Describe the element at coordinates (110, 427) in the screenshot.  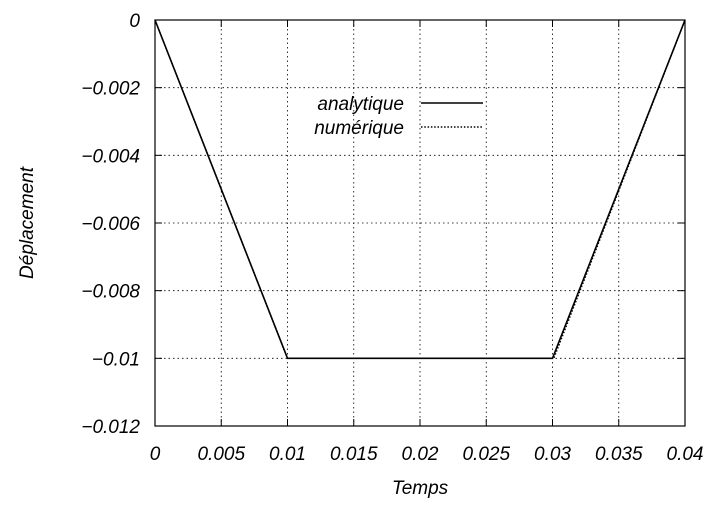
I see `y-tick-label: −0.012` at that location.